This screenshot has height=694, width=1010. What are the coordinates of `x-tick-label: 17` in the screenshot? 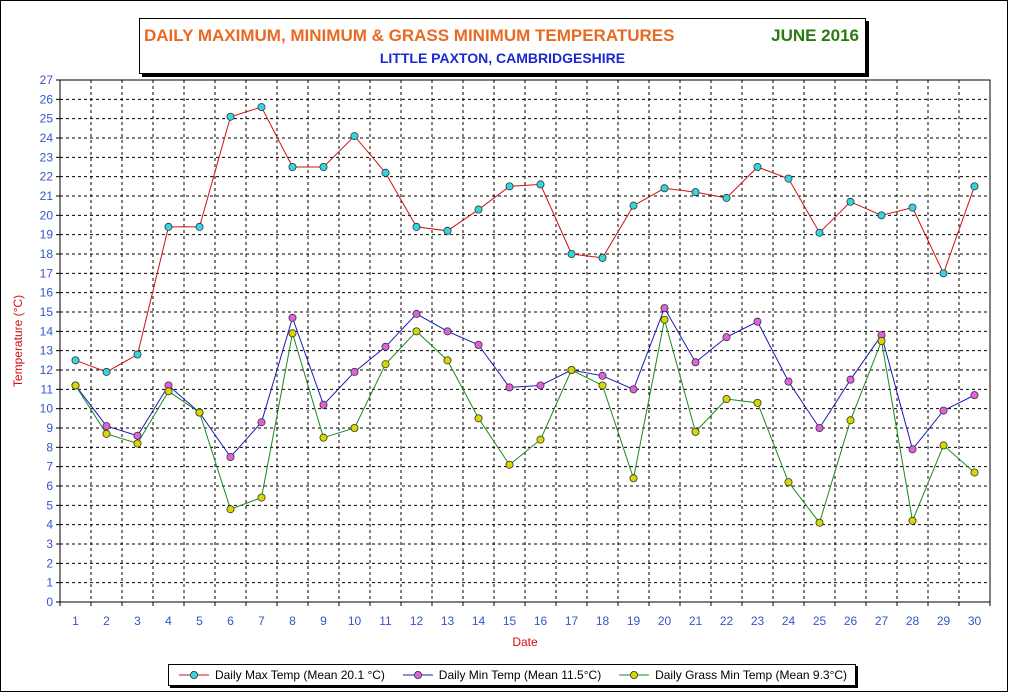 It's located at (572, 621).